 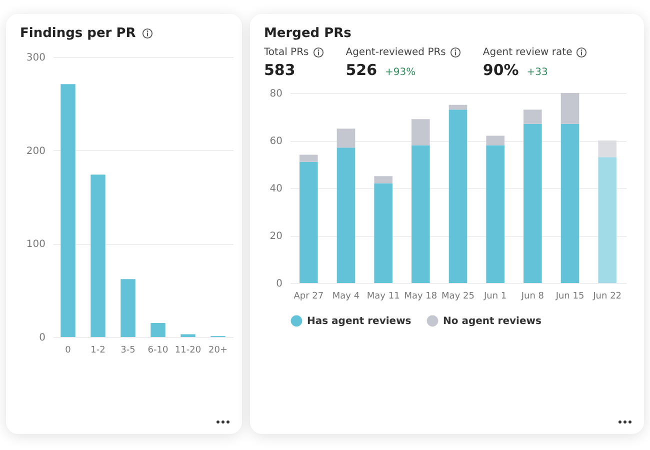 I want to click on x-tick-label: 1-2, so click(x=98, y=351).